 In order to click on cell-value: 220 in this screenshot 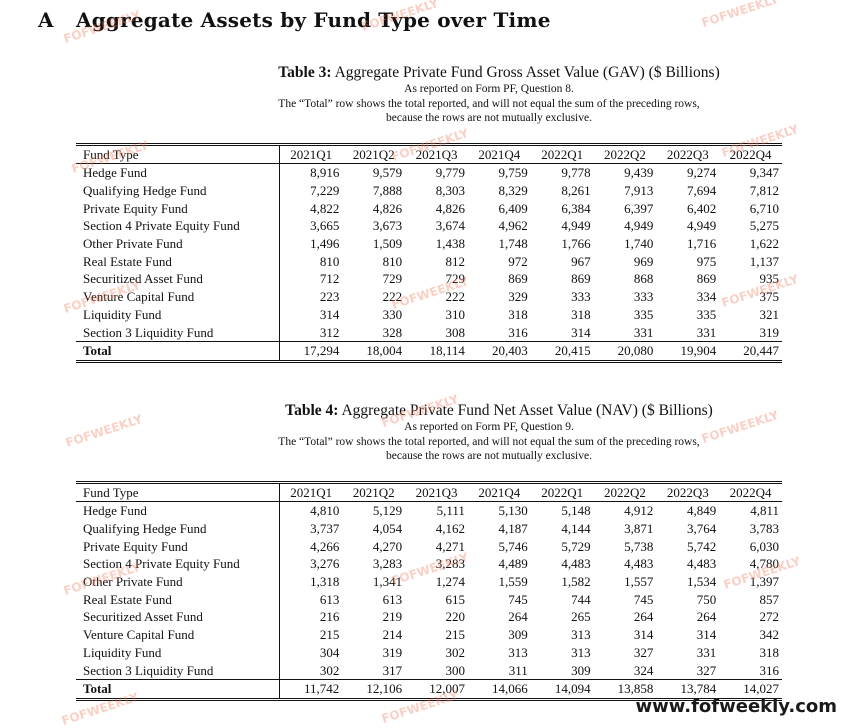, I will do `click(455, 617)`.